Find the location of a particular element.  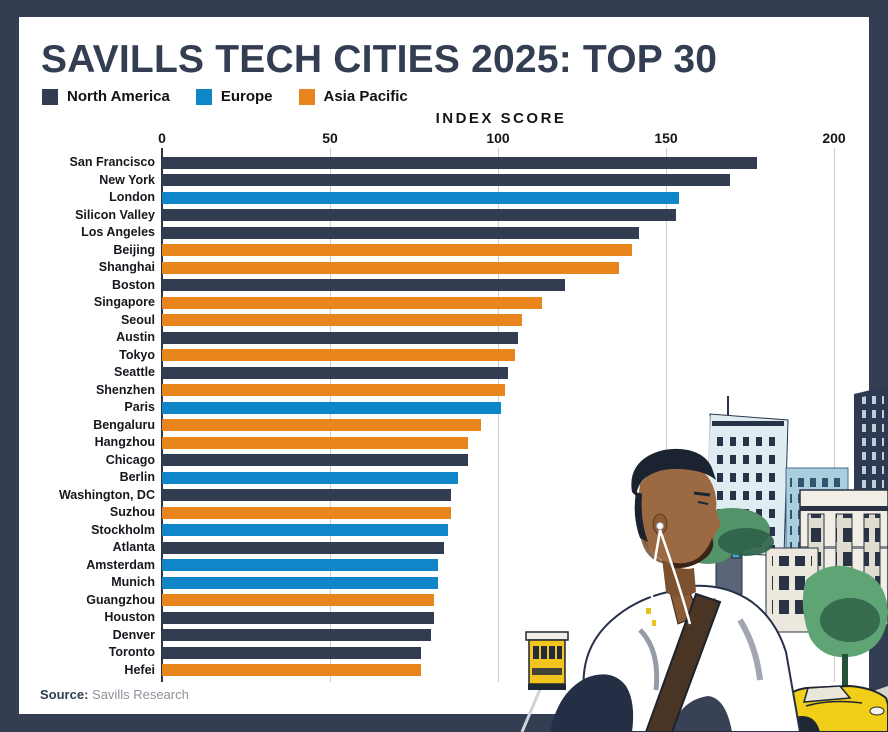

city-label: Chicago is located at coordinates (130, 459).